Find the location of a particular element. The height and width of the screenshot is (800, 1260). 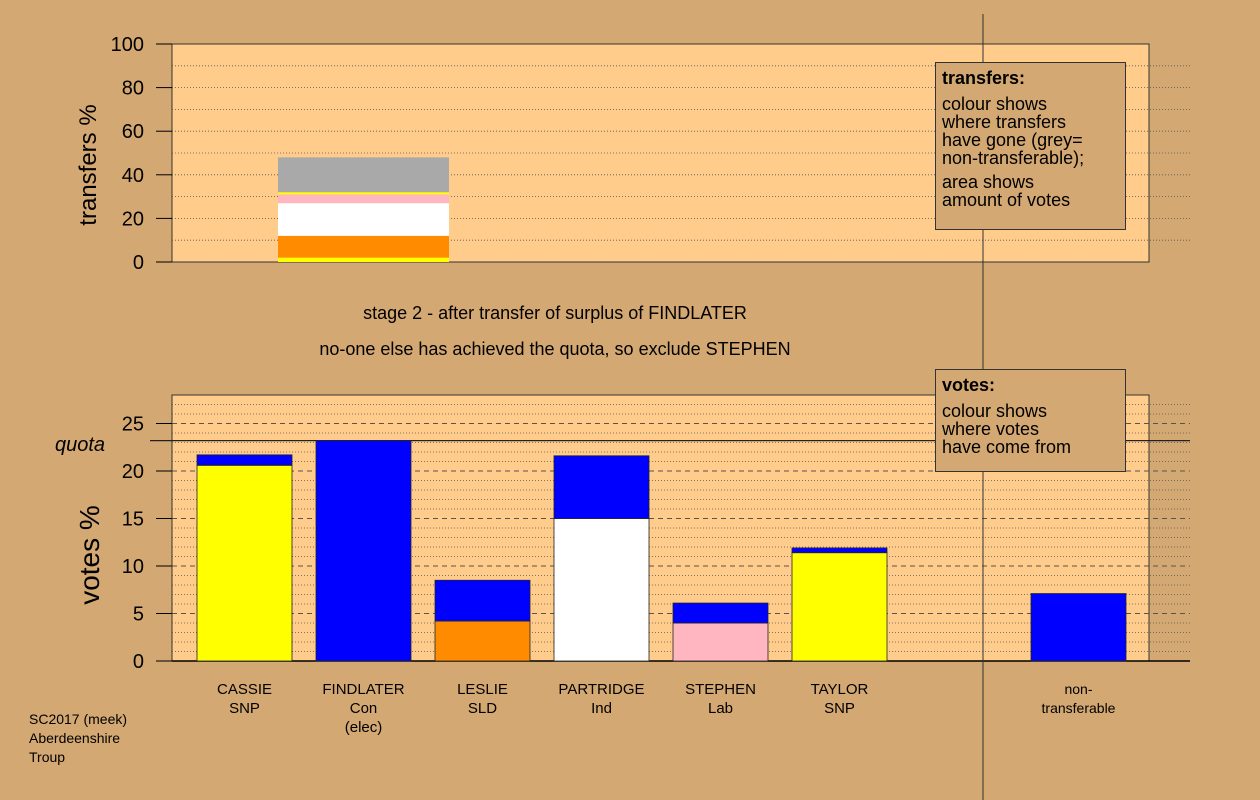

legend-transfers-line: non-transferable); is located at coordinates (1013, 158).